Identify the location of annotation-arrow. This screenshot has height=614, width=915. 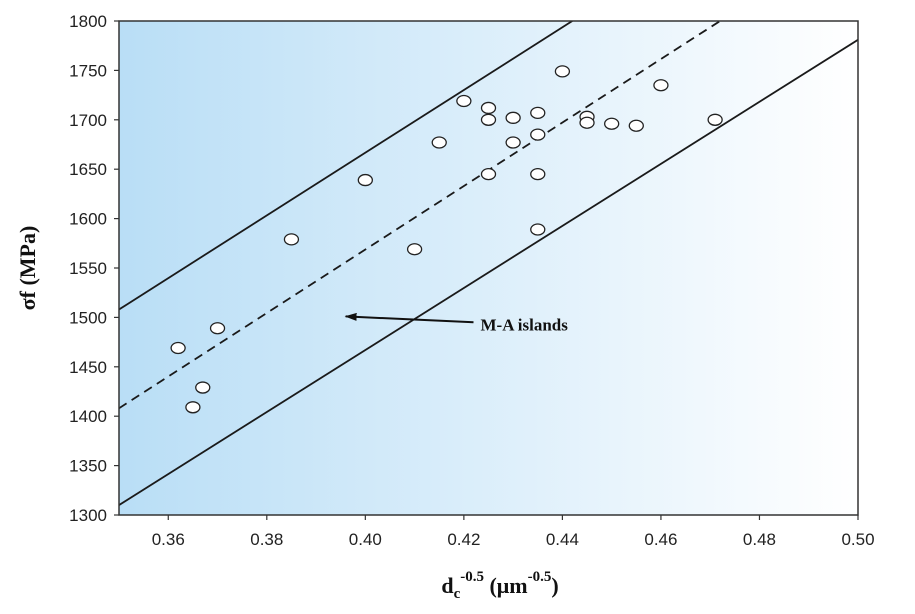
(409, 318).